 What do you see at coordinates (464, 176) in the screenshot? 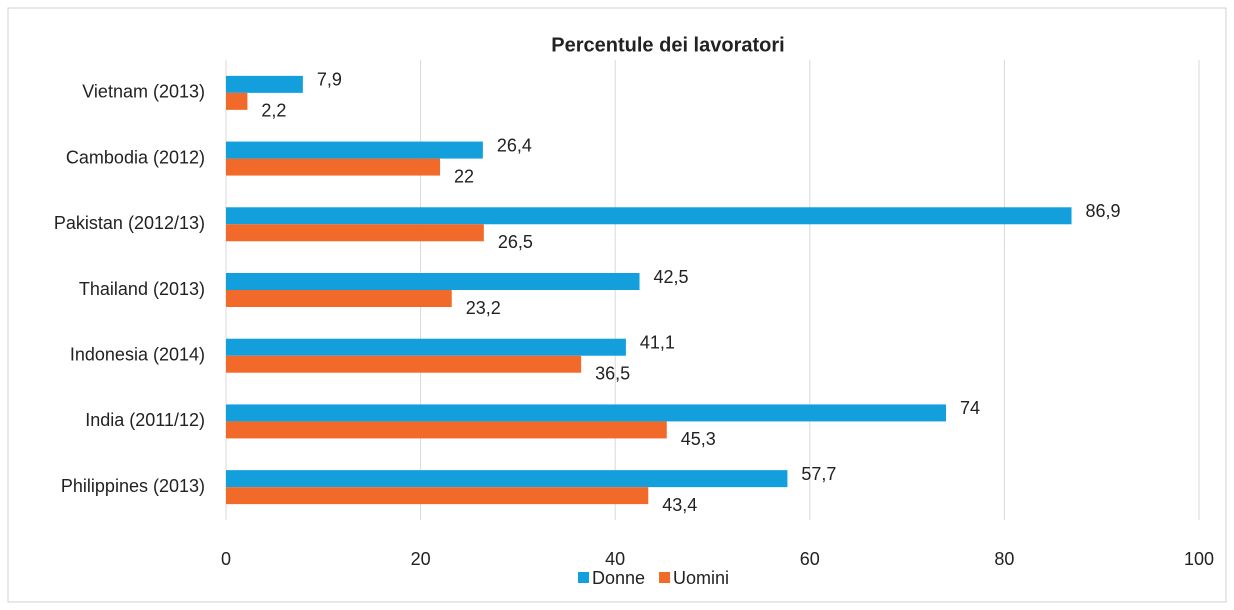
I see `data-label: 22` at bounding box center [464, 176].